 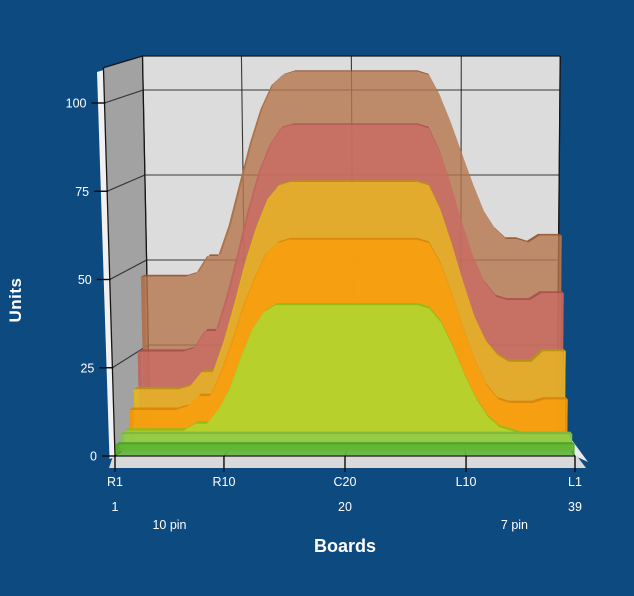 I want to click on x-subtick-label: 1, so click(x=115, y=507).